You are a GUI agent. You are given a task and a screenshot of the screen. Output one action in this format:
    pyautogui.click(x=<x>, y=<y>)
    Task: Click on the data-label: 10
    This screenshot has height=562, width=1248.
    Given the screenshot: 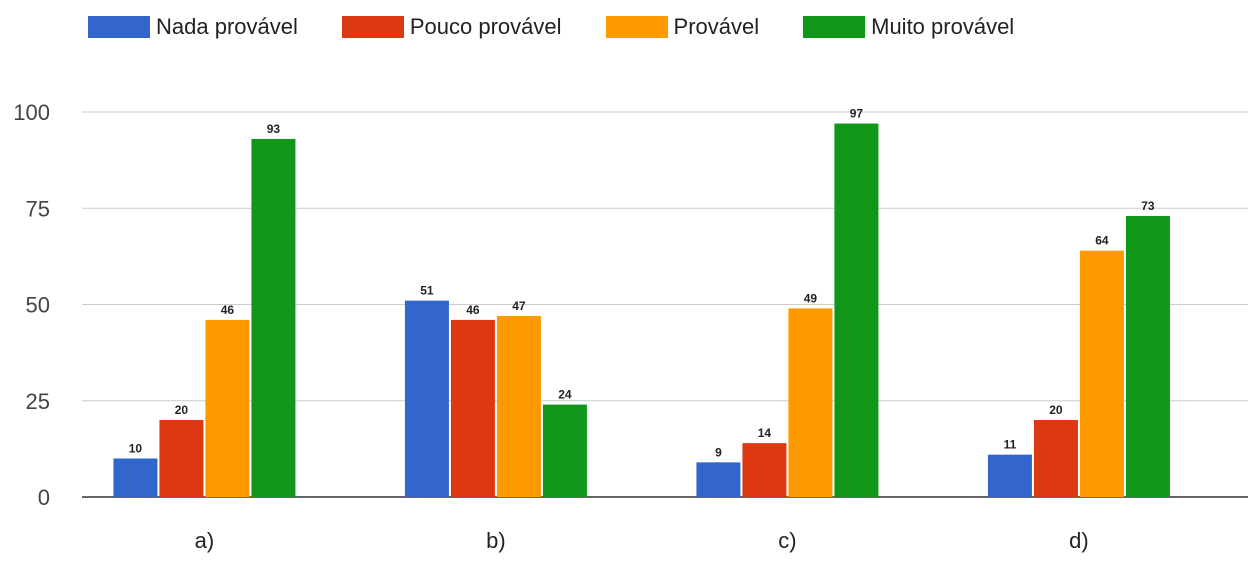 What is the action you would take?
    pyautogui.click(x=136, y=449)
    